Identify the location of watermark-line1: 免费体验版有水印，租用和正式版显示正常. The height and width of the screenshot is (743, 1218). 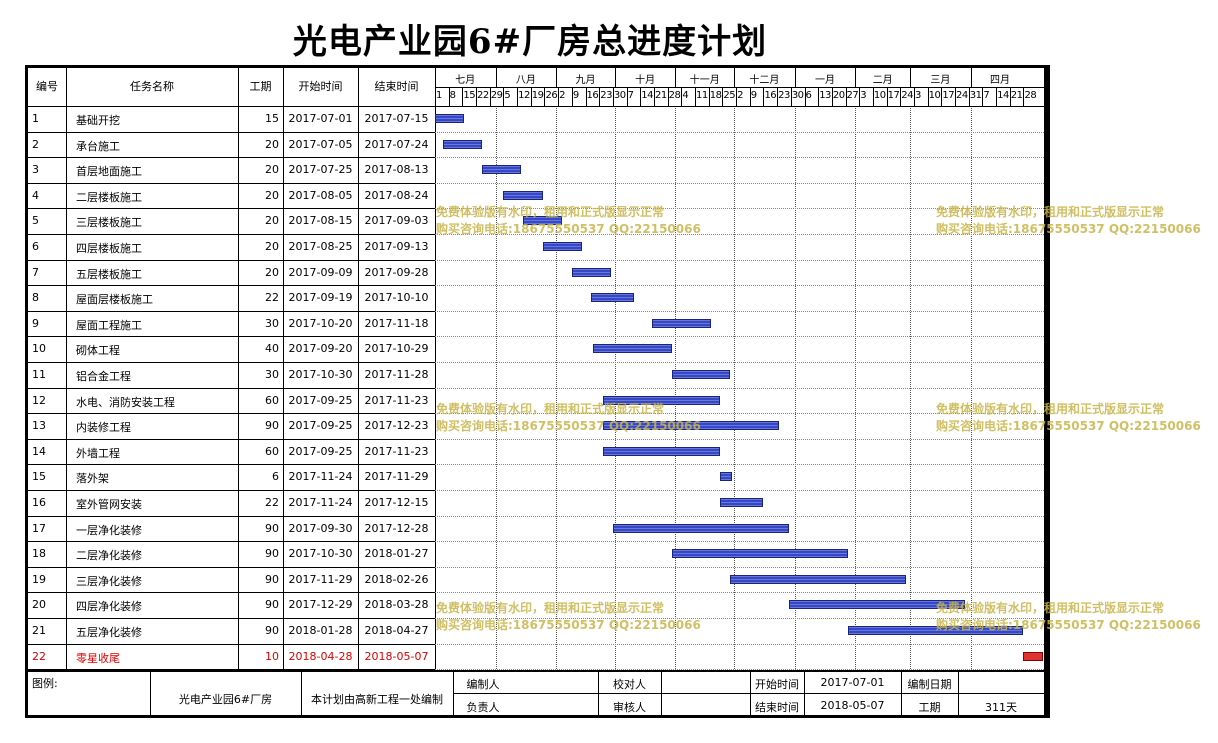
(1050, 212).